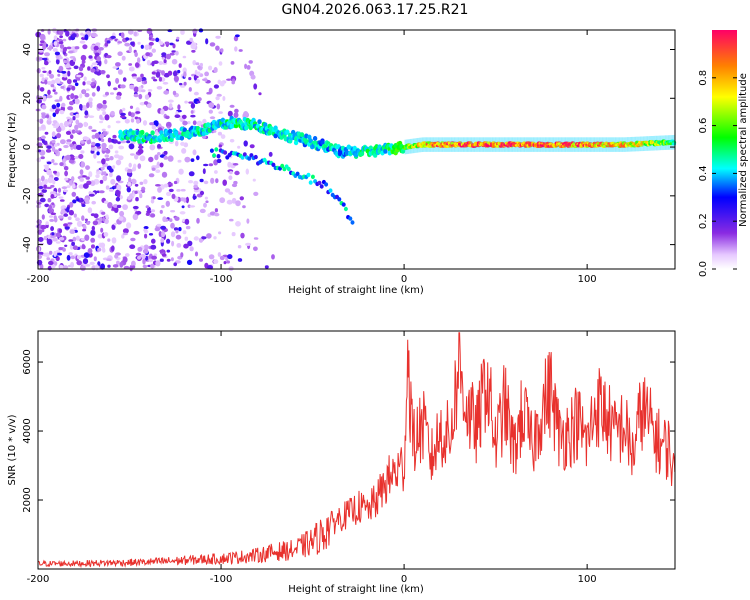 This screenshot has height=600, width=750. I want to click on colorbar-ticks: 0.0 0.2 0.4 0.6 0.8, so click(717, 173).